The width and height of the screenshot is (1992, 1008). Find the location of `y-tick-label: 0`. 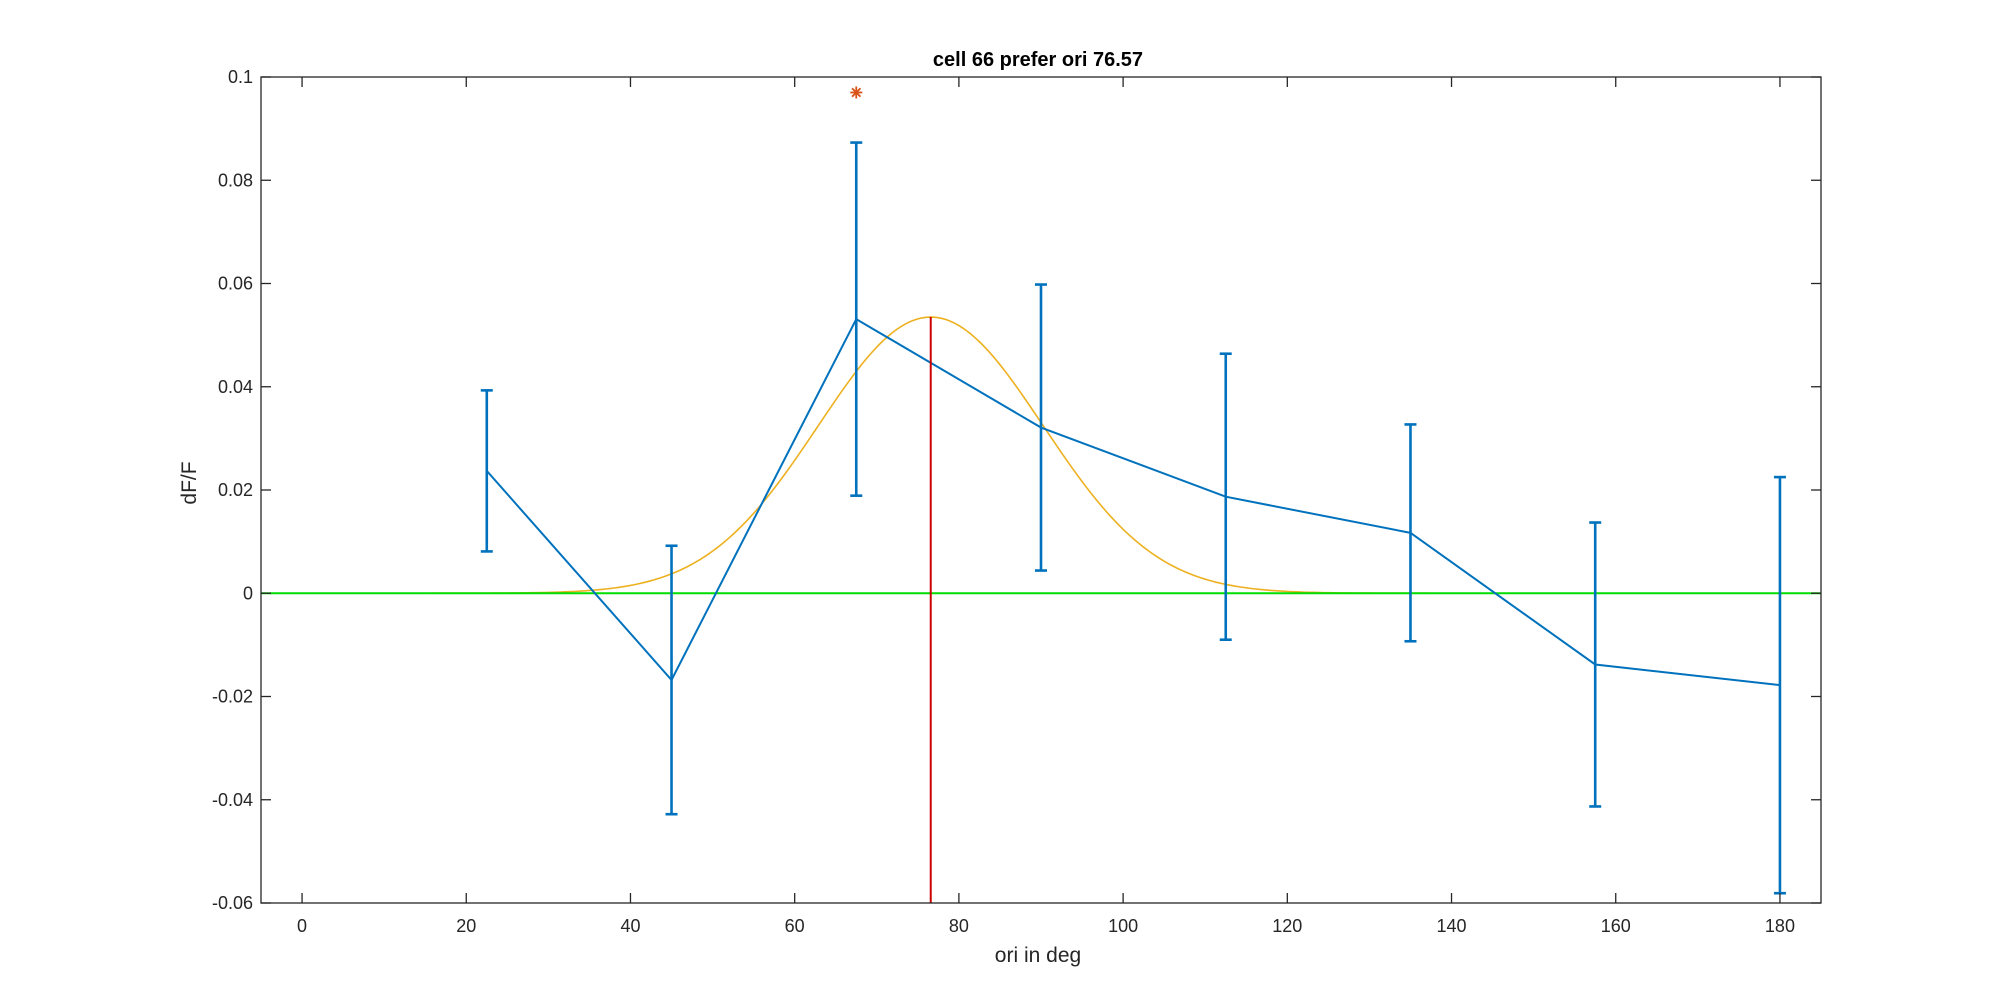

y-tick-label: 0 is located at coordinates (248, 593).